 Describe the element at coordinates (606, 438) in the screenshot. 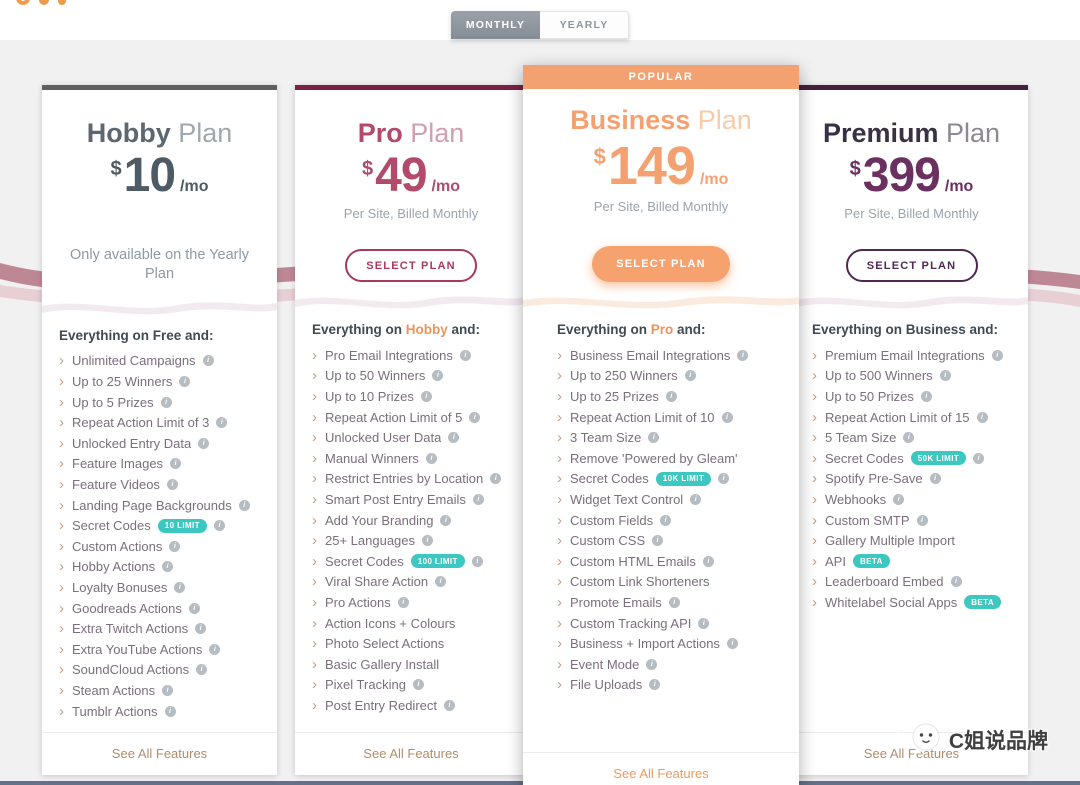

I see `feature-label: 3 Team Size` at that location.